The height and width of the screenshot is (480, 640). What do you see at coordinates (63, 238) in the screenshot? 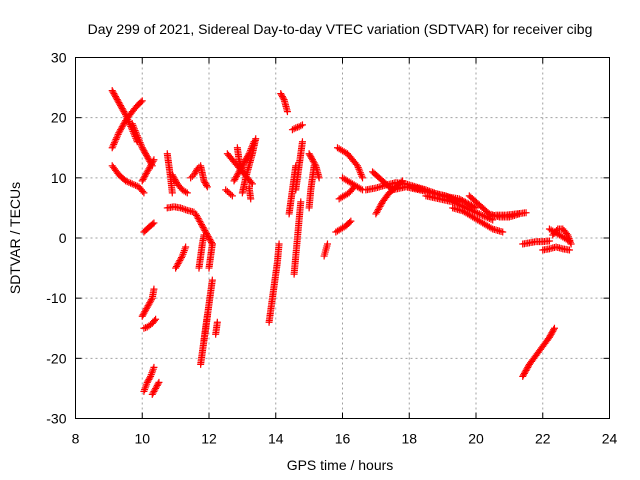
I see `y-tick-label: 0` at bounding box center [63, 238].